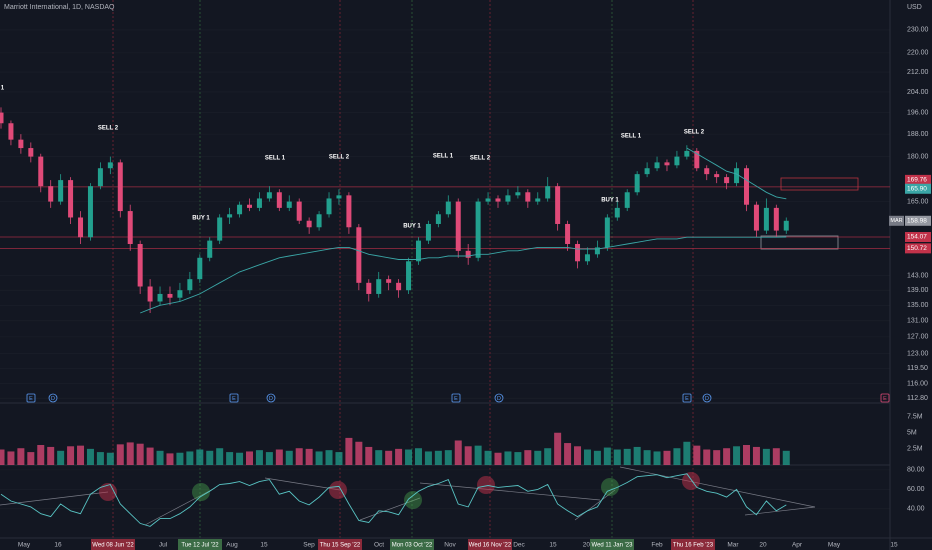  Describe the element at coordinates (490, 546) in the screenshot. I see `x-tick-label: Wed 16 Nov '22` at that location.